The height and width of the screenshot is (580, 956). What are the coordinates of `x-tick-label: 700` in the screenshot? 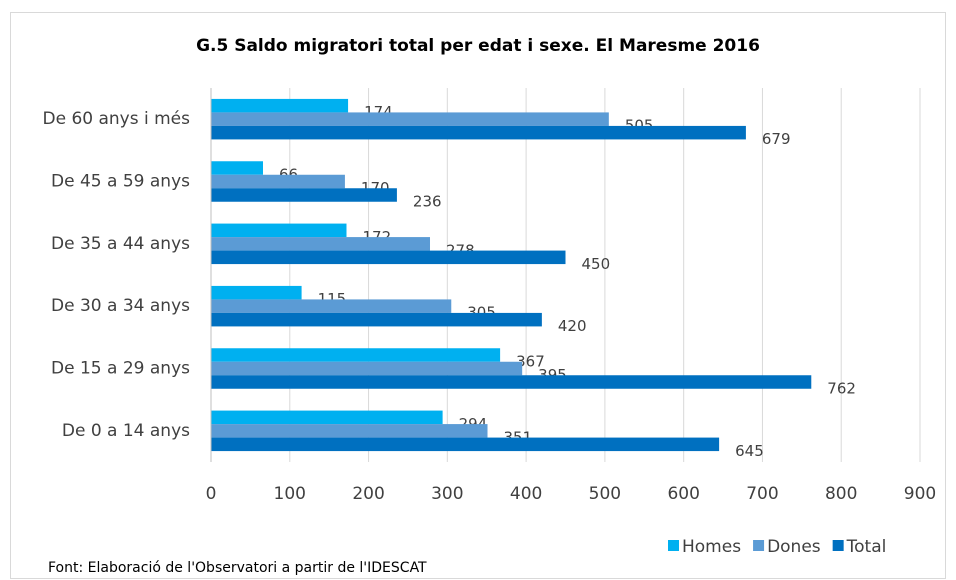 It's located at (762, 494).